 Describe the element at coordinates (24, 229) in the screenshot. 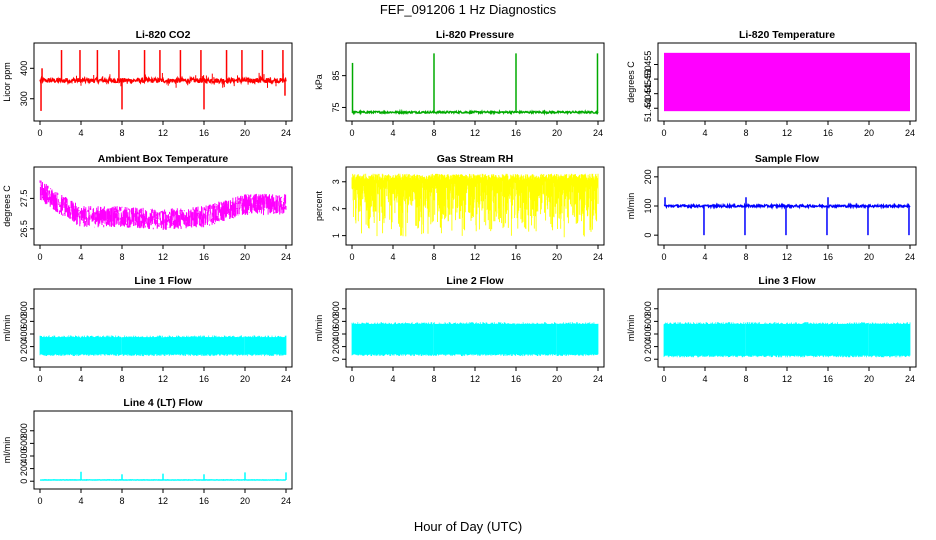

I see `y-tick-label: 26.5` at that location.